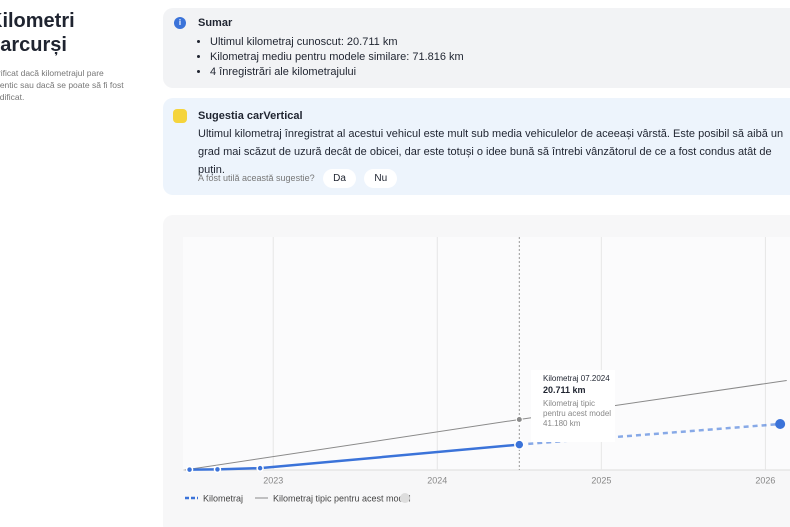 This screenshot has width=790, height=527. Describe the element at coordinates (577, 408) in the screenshot. I see `tooltip-typical-label: Kilometraj tipic pentru acest model` at that location.